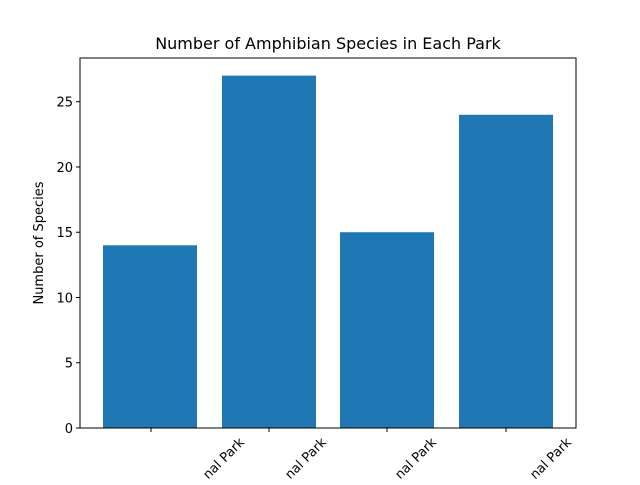  I want to click on x-tick-label-0: nal Park, so click(224, 457).